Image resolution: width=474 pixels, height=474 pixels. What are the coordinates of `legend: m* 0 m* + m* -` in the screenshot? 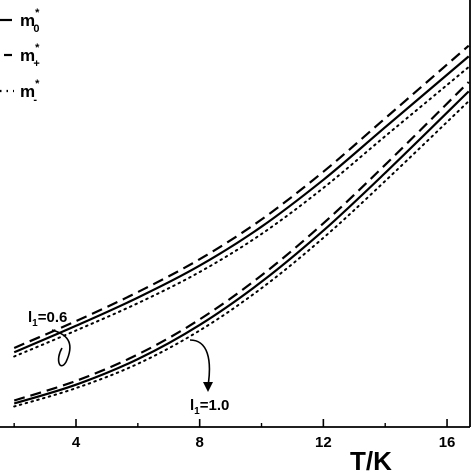 It's located at (20, 56).